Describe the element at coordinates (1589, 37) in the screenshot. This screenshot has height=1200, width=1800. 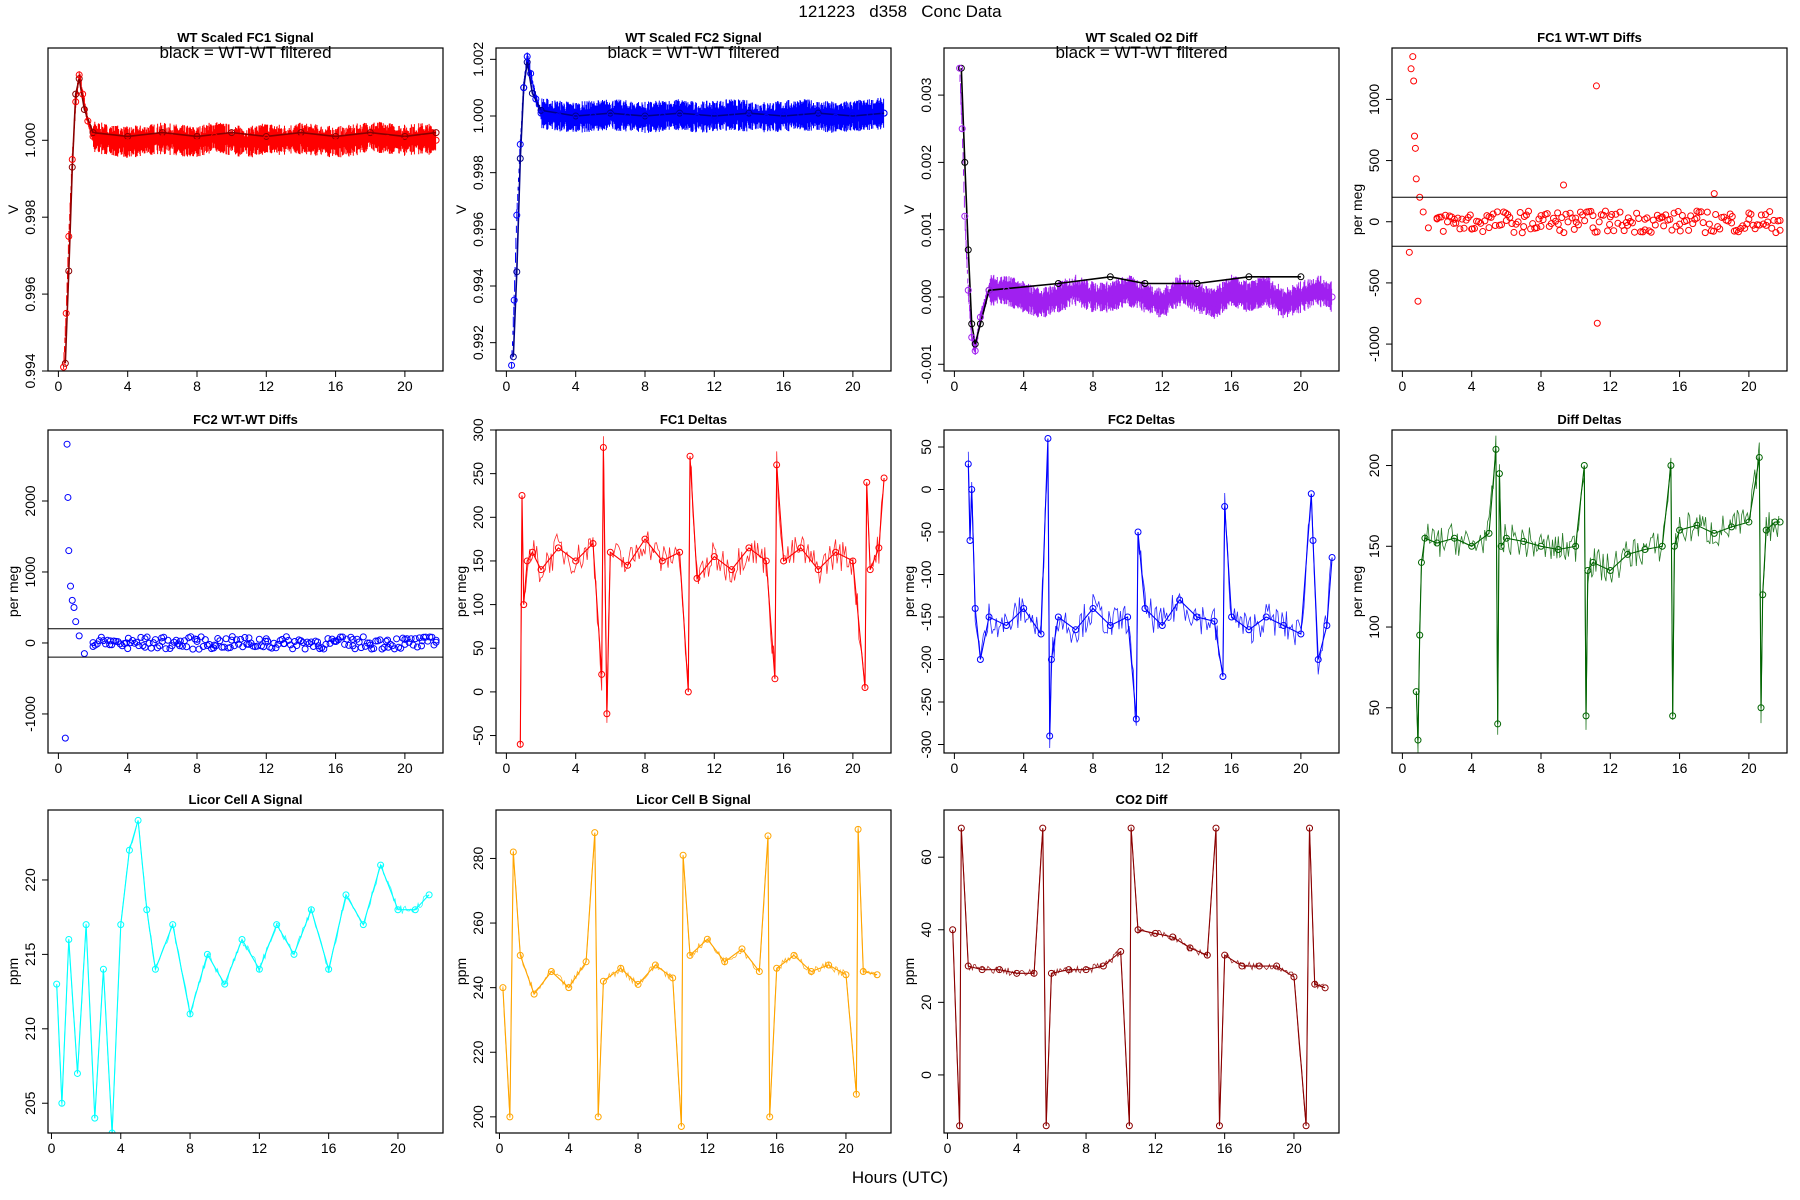
I see `panel-title: FC1 WT-WT Diffs` at that location.